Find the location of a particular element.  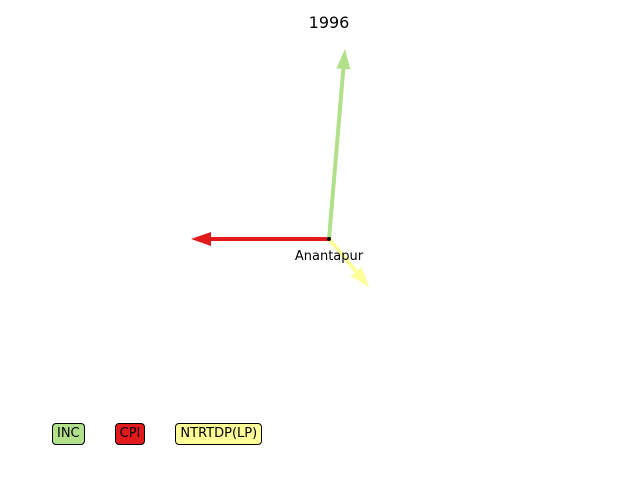

arrow-shaft-ntrtdp-lp- is located at coordinates (342, 255).